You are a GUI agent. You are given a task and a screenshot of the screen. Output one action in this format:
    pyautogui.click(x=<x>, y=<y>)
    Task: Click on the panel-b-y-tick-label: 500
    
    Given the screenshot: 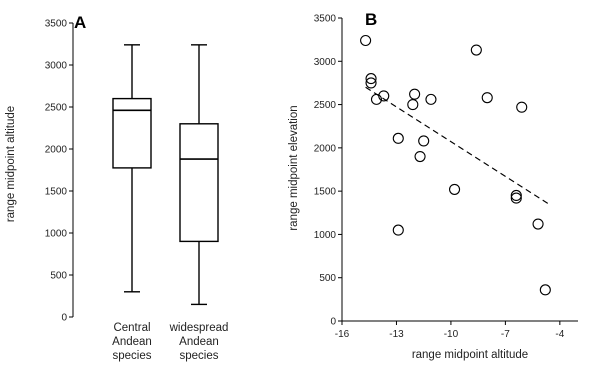 What is the action you would take?
    pyautogui.click(x=327, y=278)
    